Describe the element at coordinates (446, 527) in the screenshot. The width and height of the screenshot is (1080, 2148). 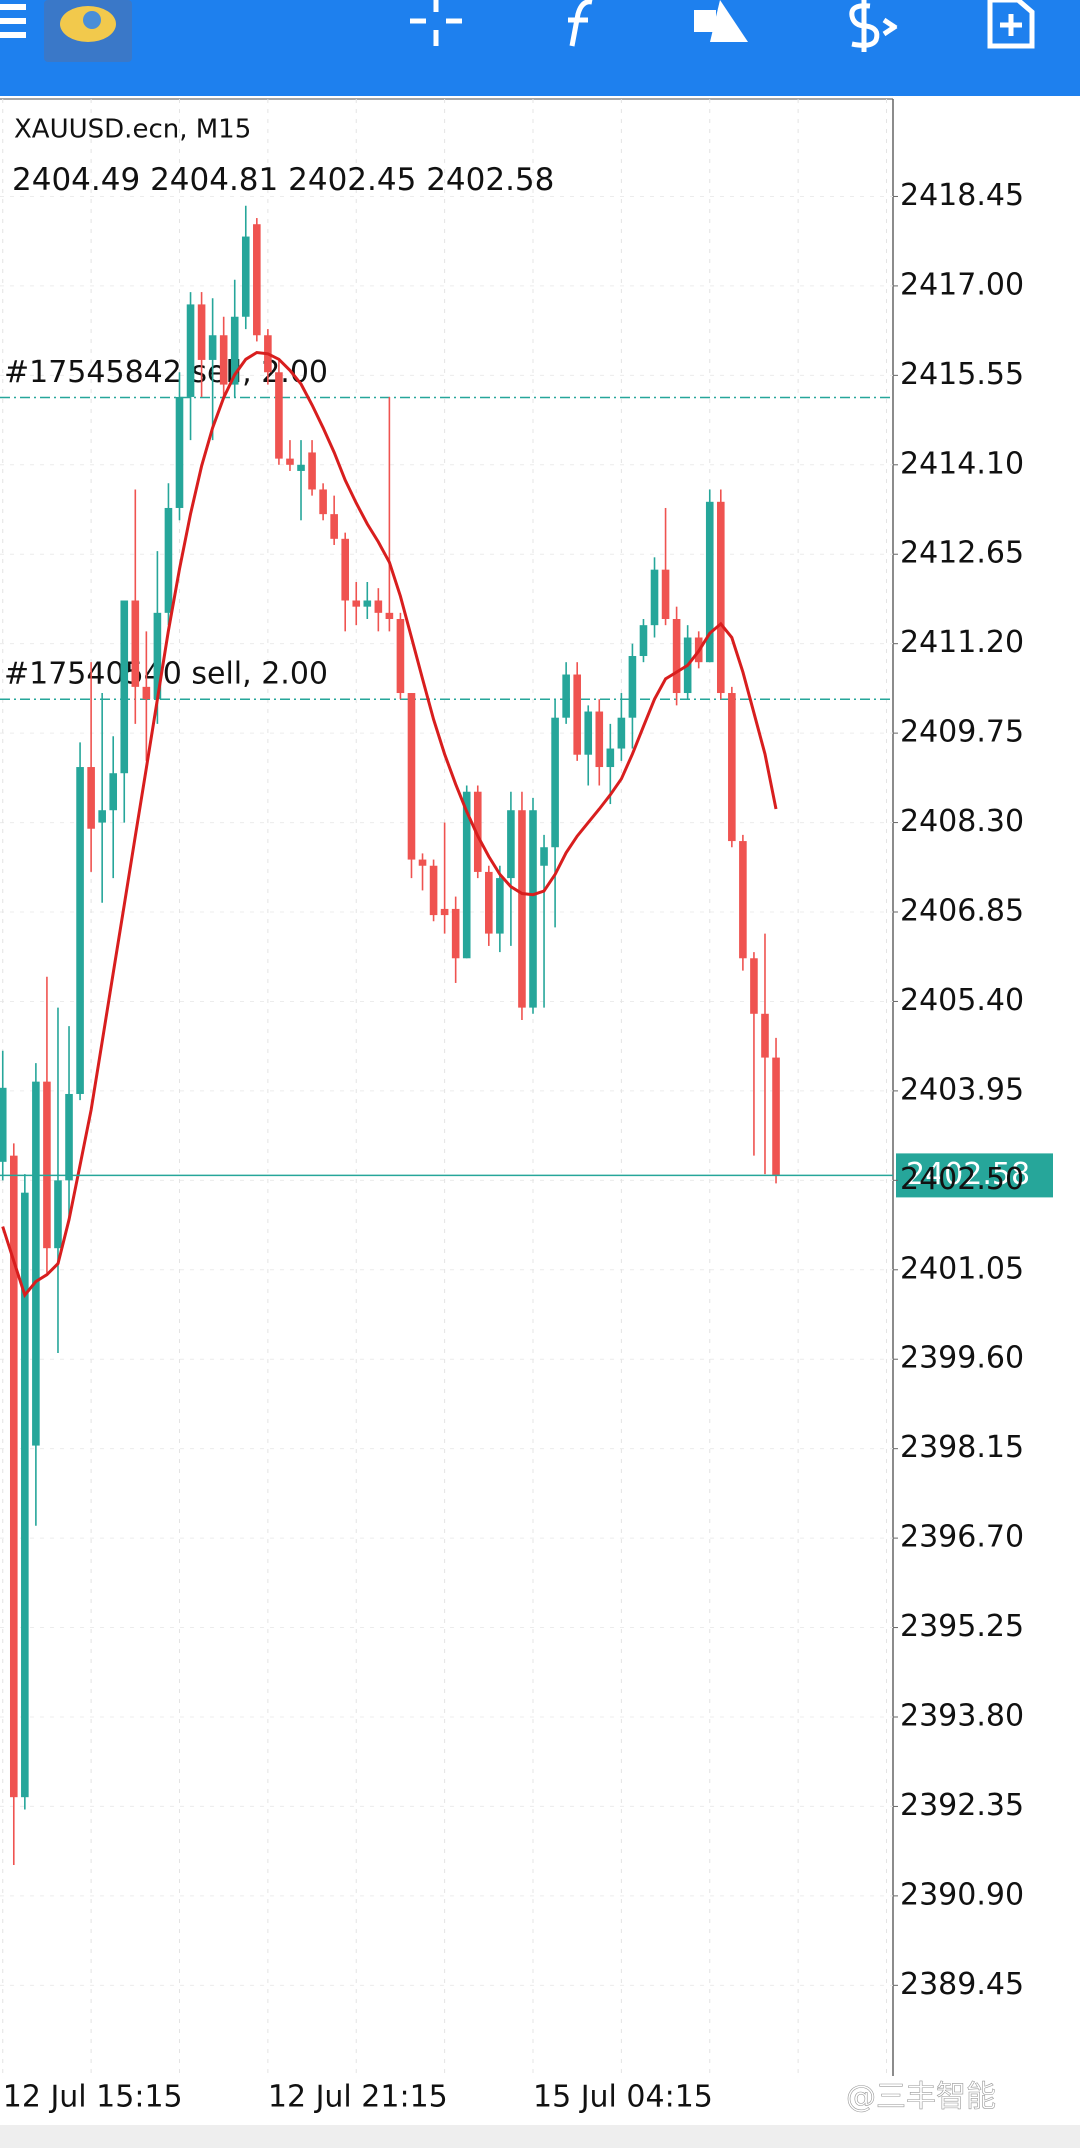
I see `order-lines: #17545842 sell, 2.00 #17540540 sell, 2.00` at that location.